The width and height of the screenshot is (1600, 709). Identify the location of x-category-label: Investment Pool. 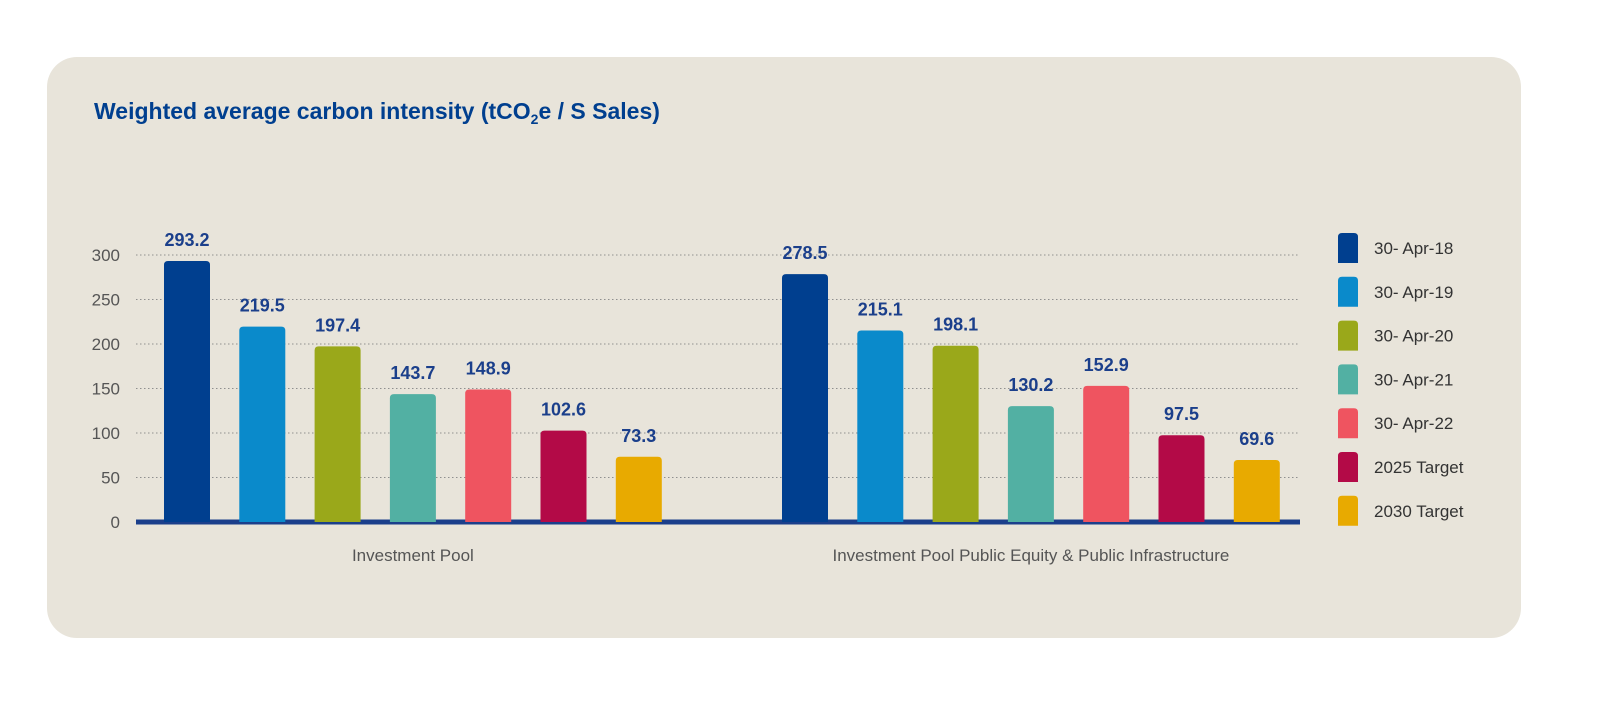
(413, 555).